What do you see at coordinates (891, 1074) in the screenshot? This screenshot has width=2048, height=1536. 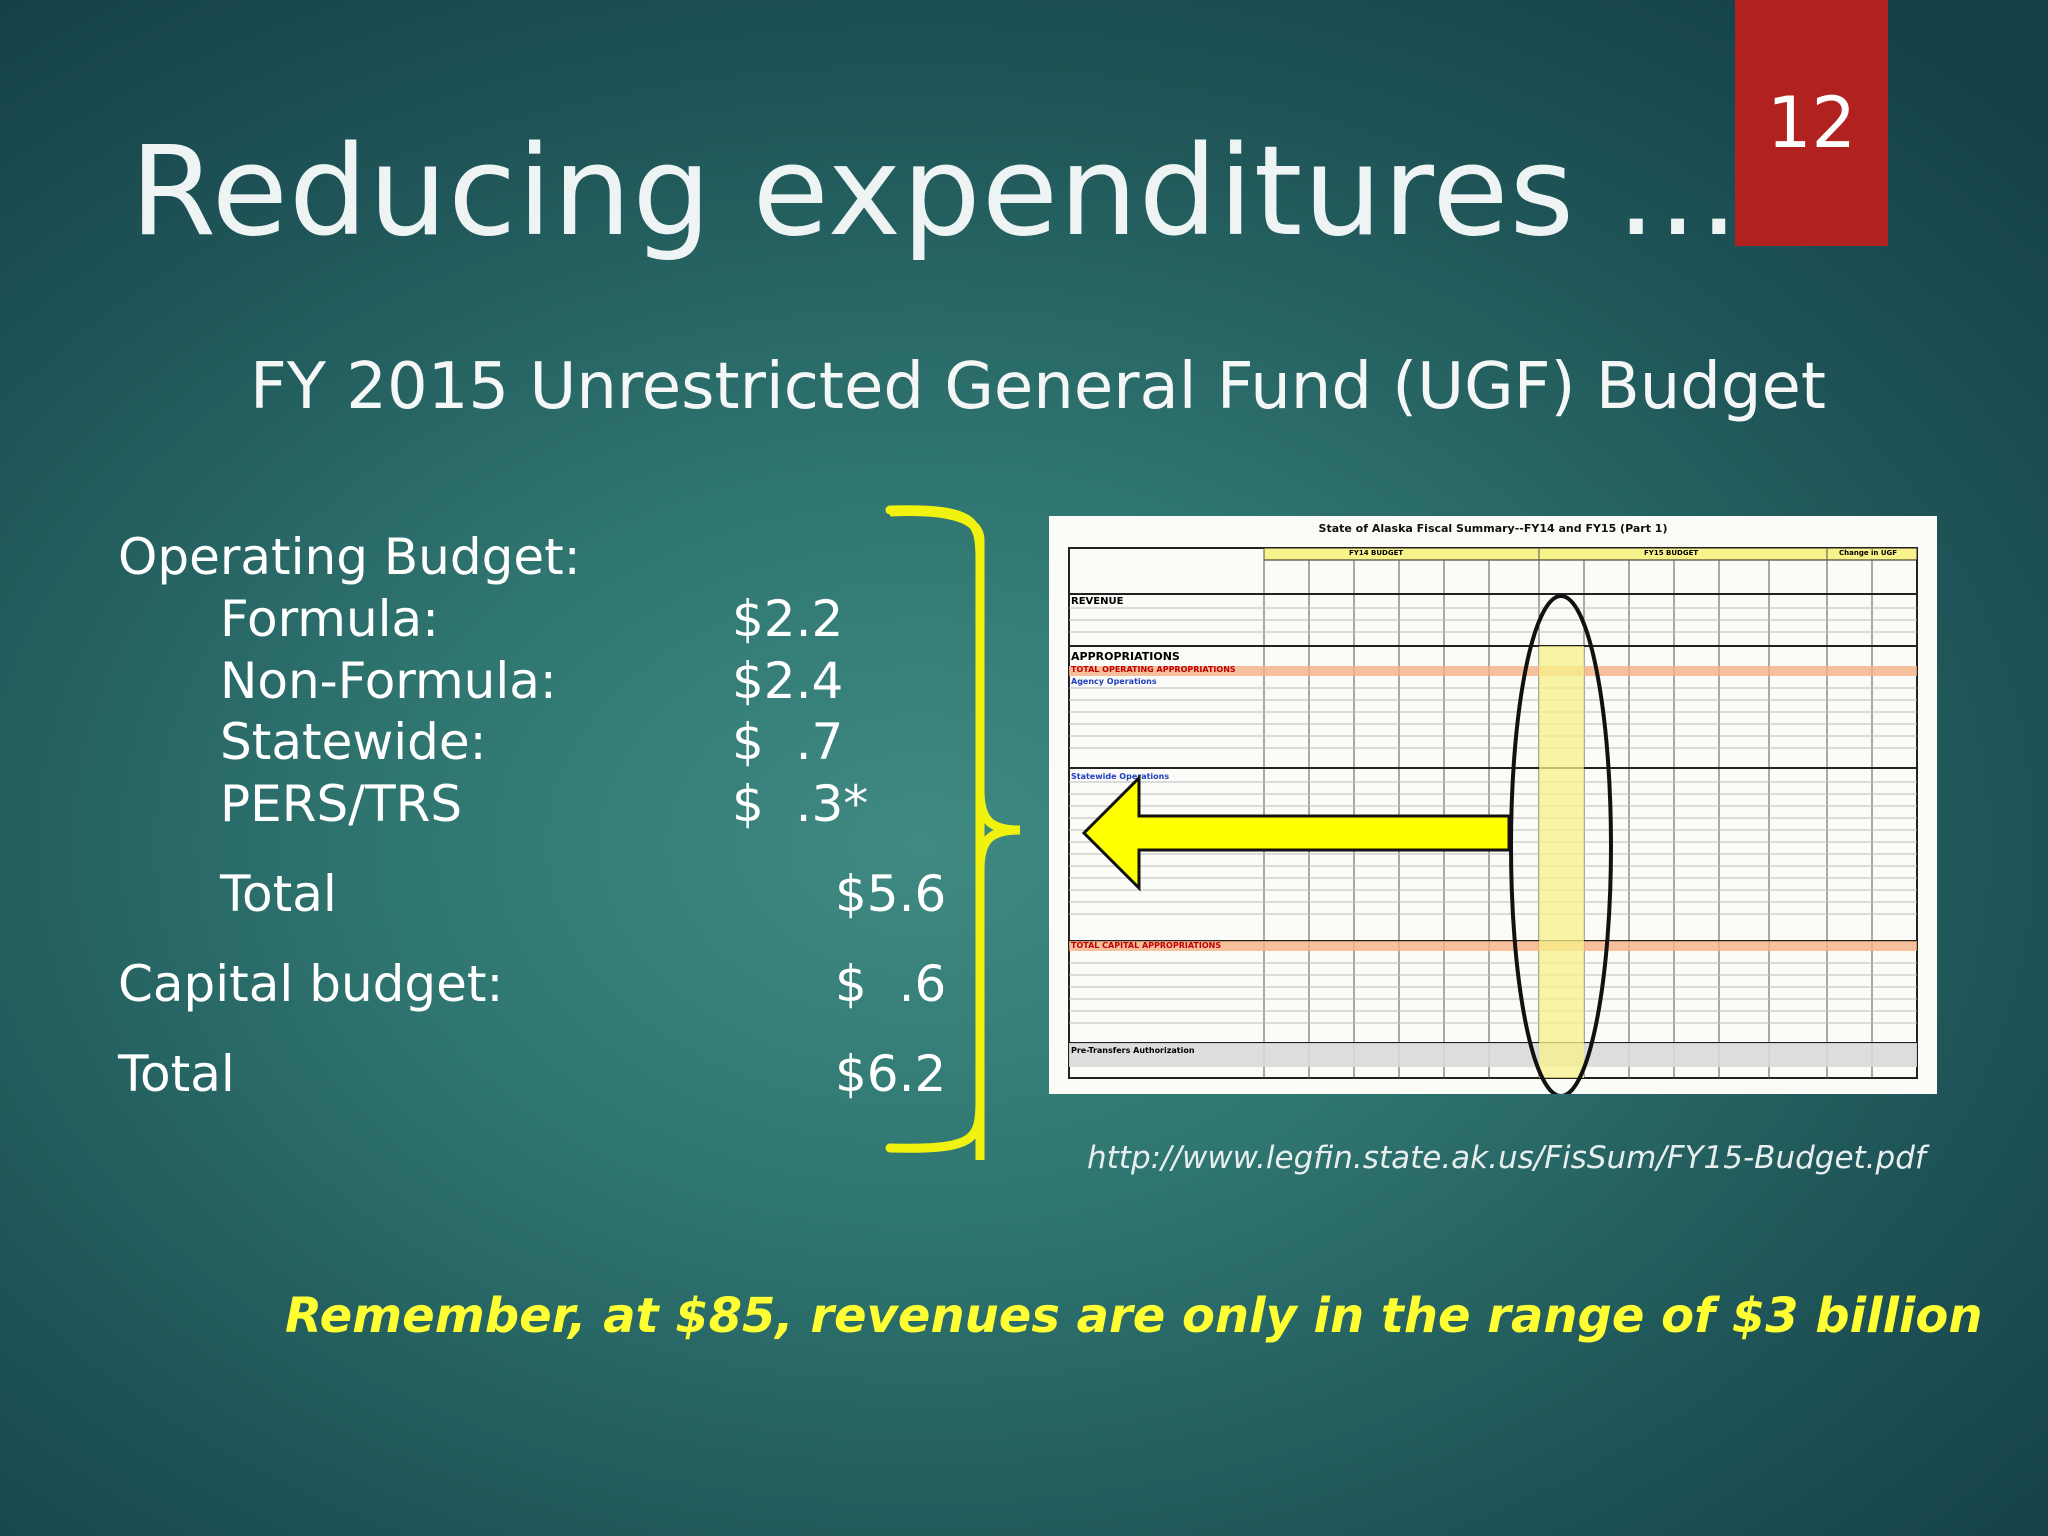 I see `grand-total-value: $6.2` at bounding box center [891, 1074].